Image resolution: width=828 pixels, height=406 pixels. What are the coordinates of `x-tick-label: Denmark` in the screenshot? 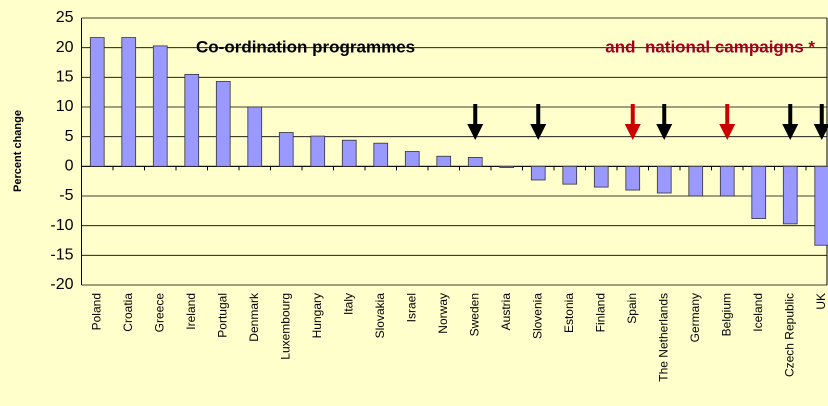 It's located at (254, 317).